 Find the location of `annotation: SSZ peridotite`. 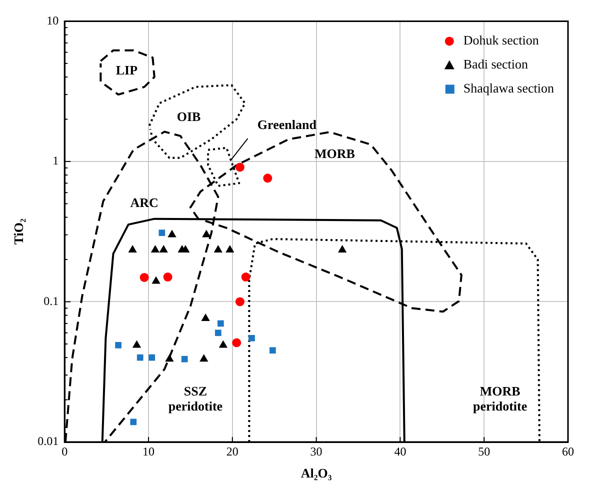

annotation: SSZ peridotite is located at coordinates (195, 399).